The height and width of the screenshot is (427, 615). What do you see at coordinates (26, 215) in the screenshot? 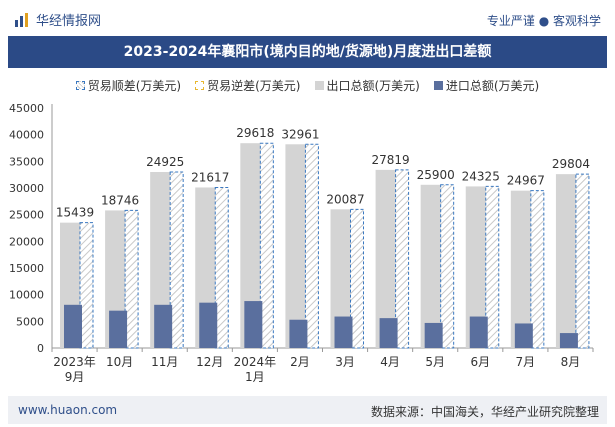
I see `y-tick-label: 25000` at bounding box center [26, 215].